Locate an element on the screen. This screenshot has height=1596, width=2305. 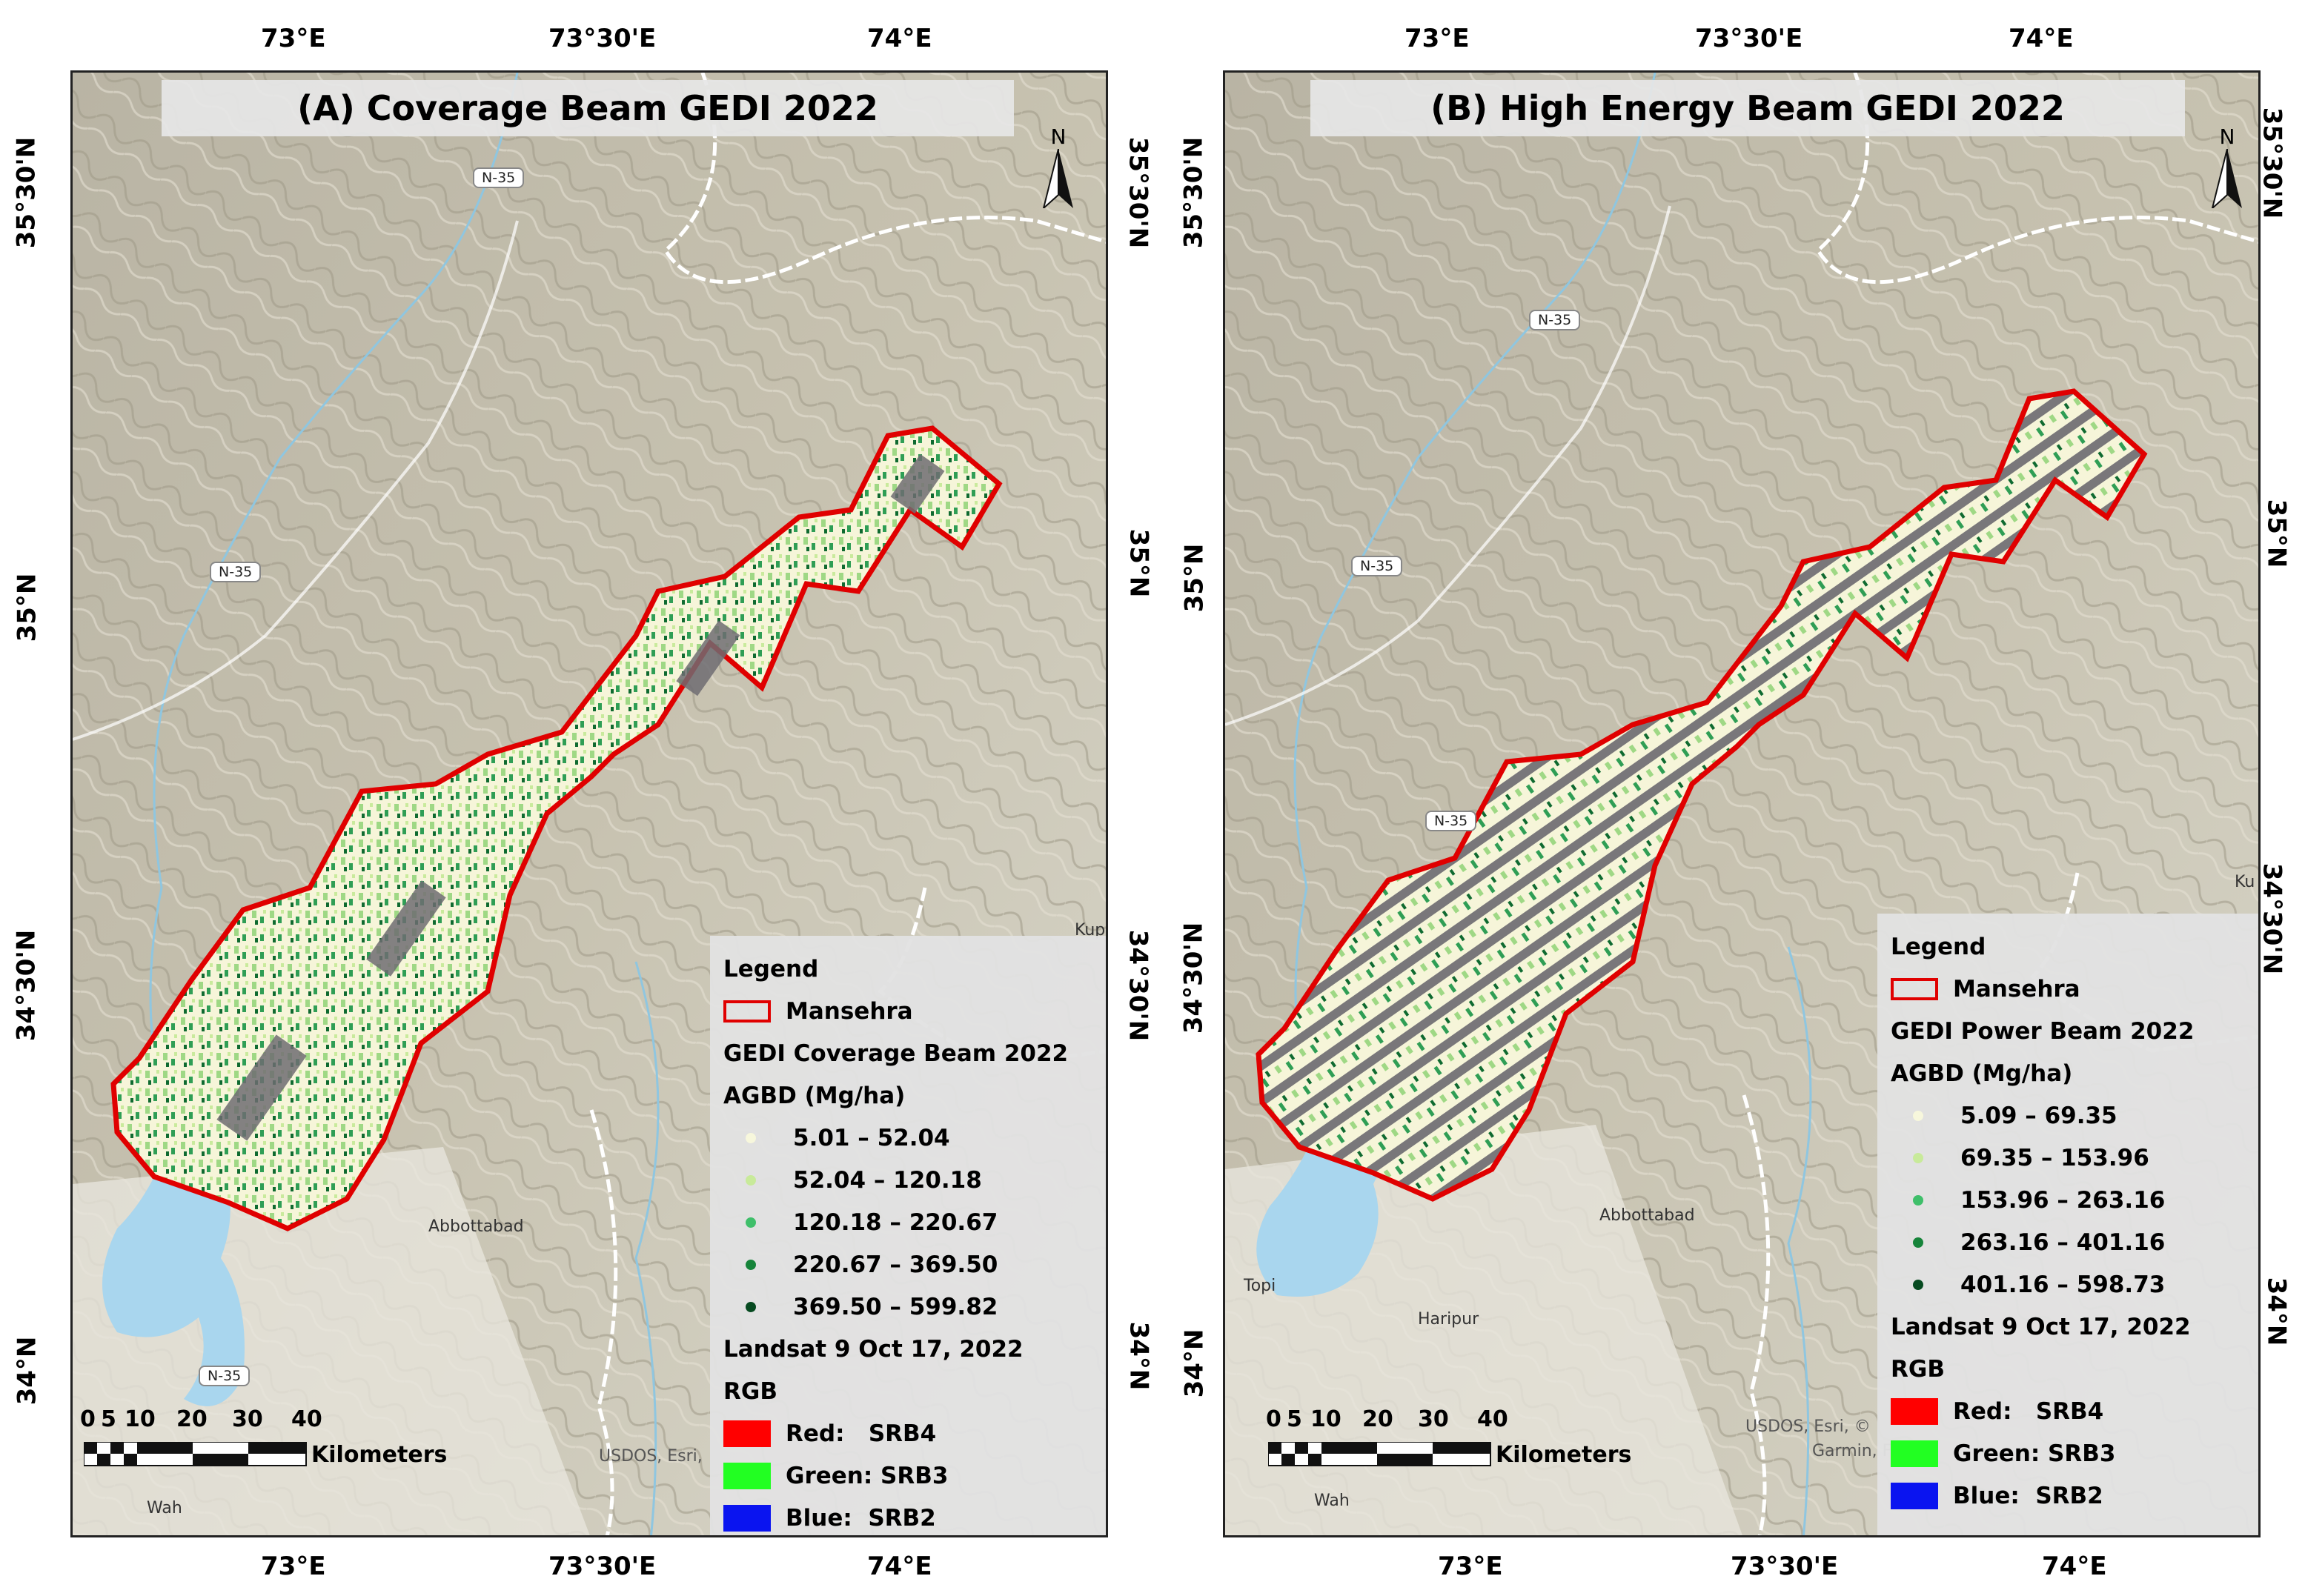
north-arrow-a: N is located at coordinates (1058, 168).